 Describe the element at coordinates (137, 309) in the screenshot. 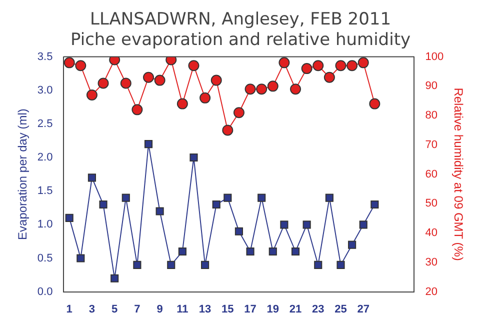

I see `x-tick-label: 7` at that location.